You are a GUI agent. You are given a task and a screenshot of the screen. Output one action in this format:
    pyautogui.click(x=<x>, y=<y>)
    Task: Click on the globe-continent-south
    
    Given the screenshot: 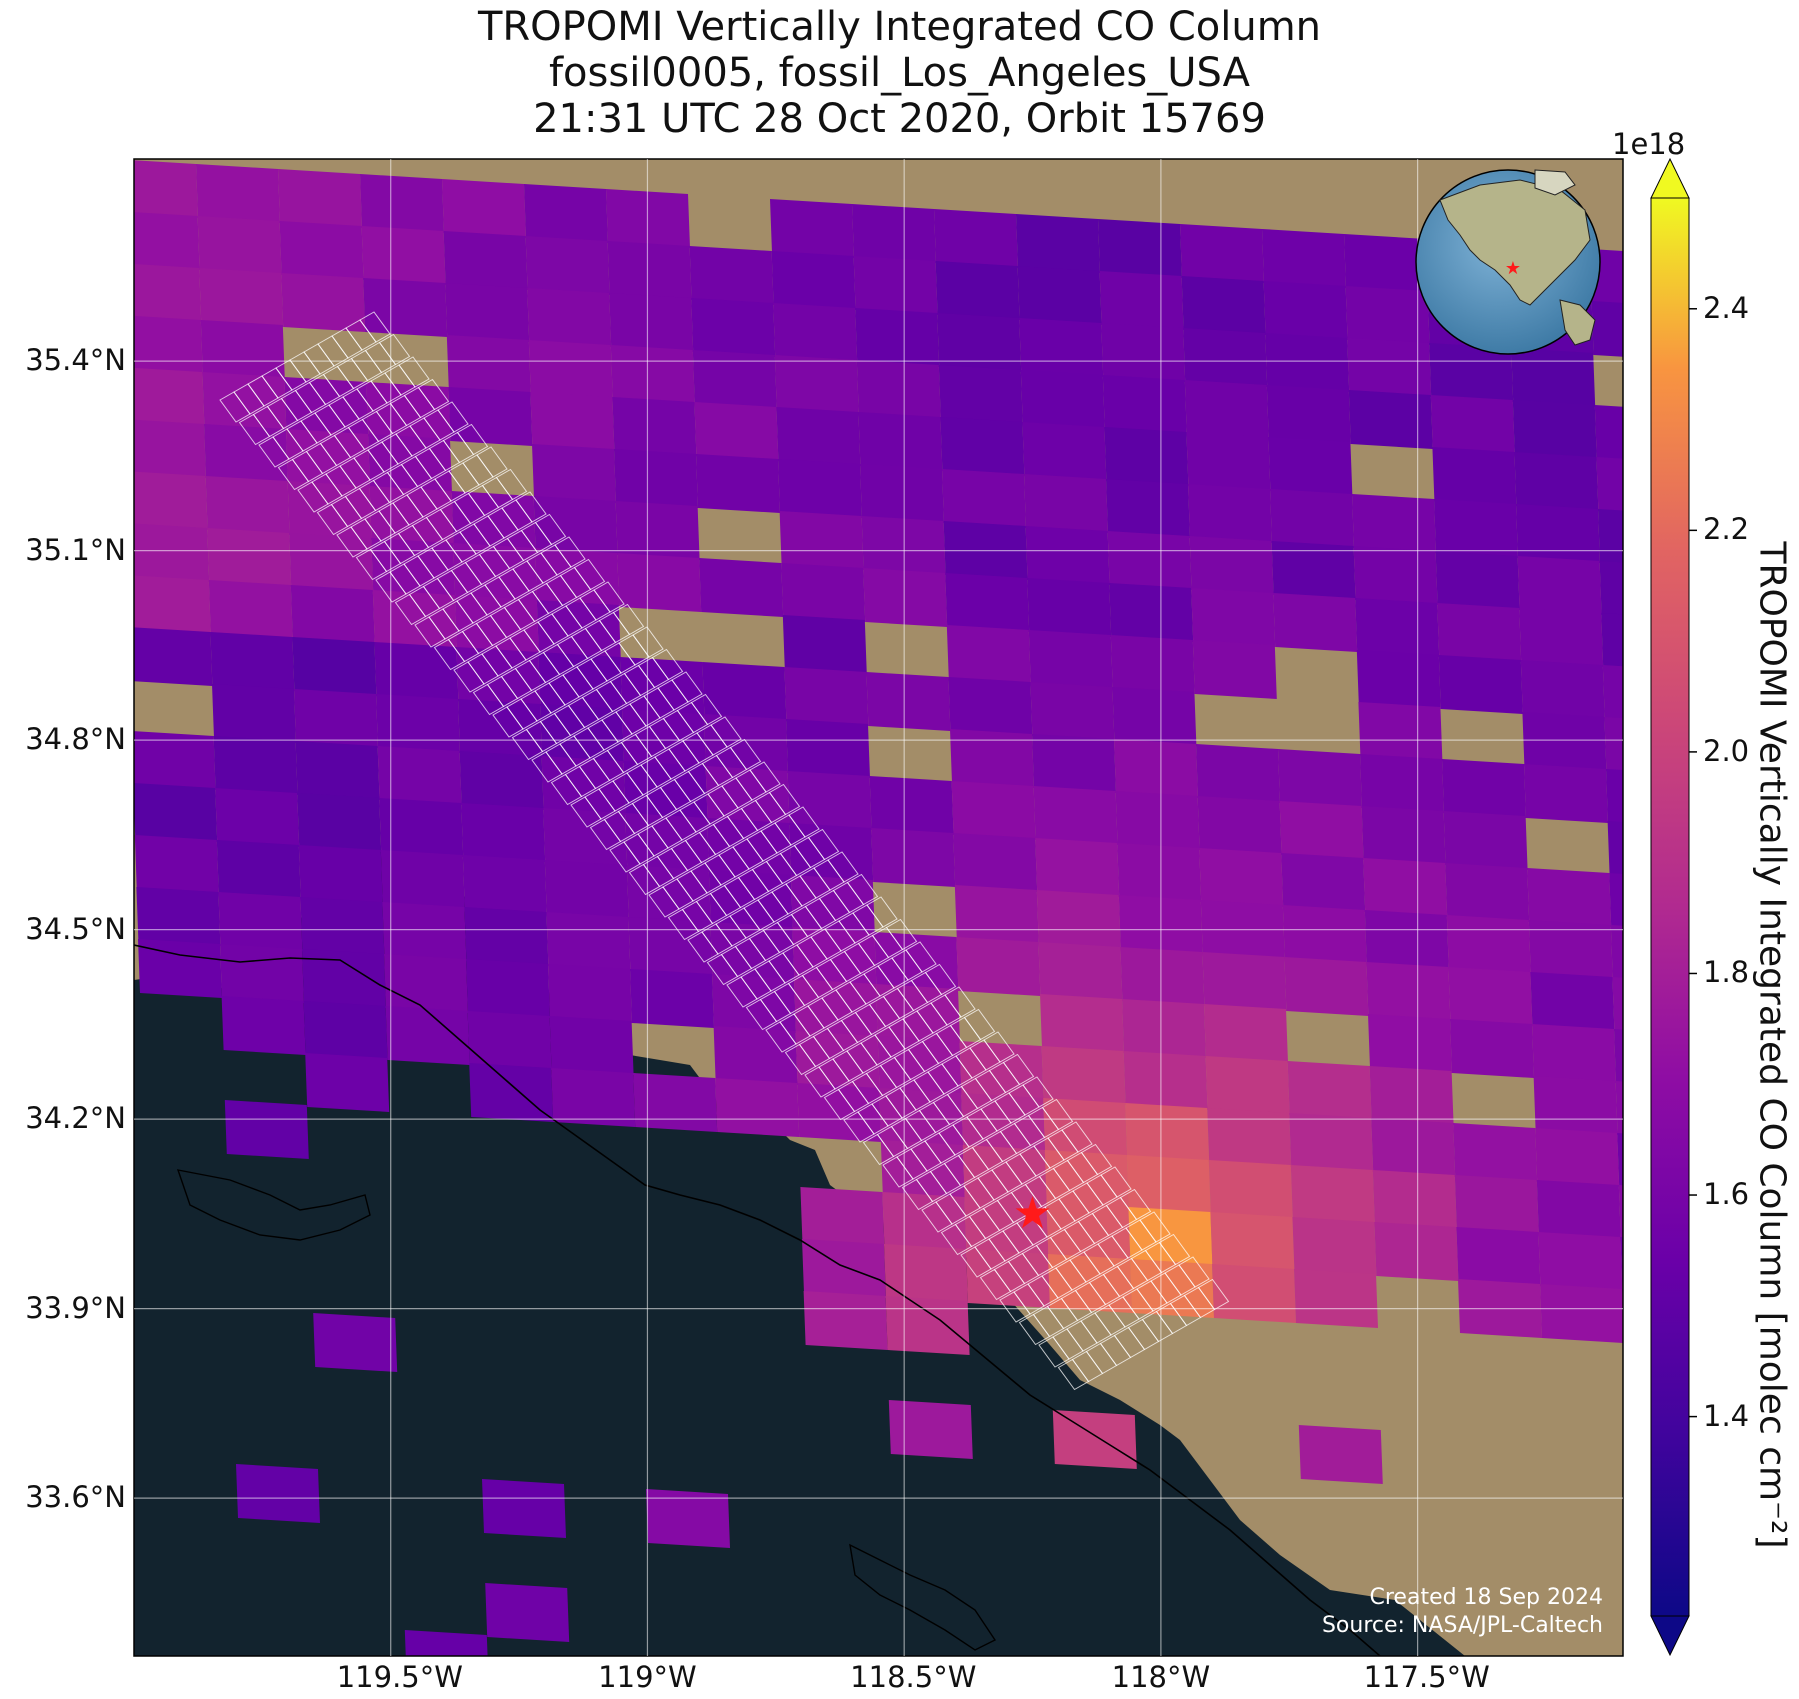 What is the action you would take?
    pyautogui.click(x=1577, y=322)
    